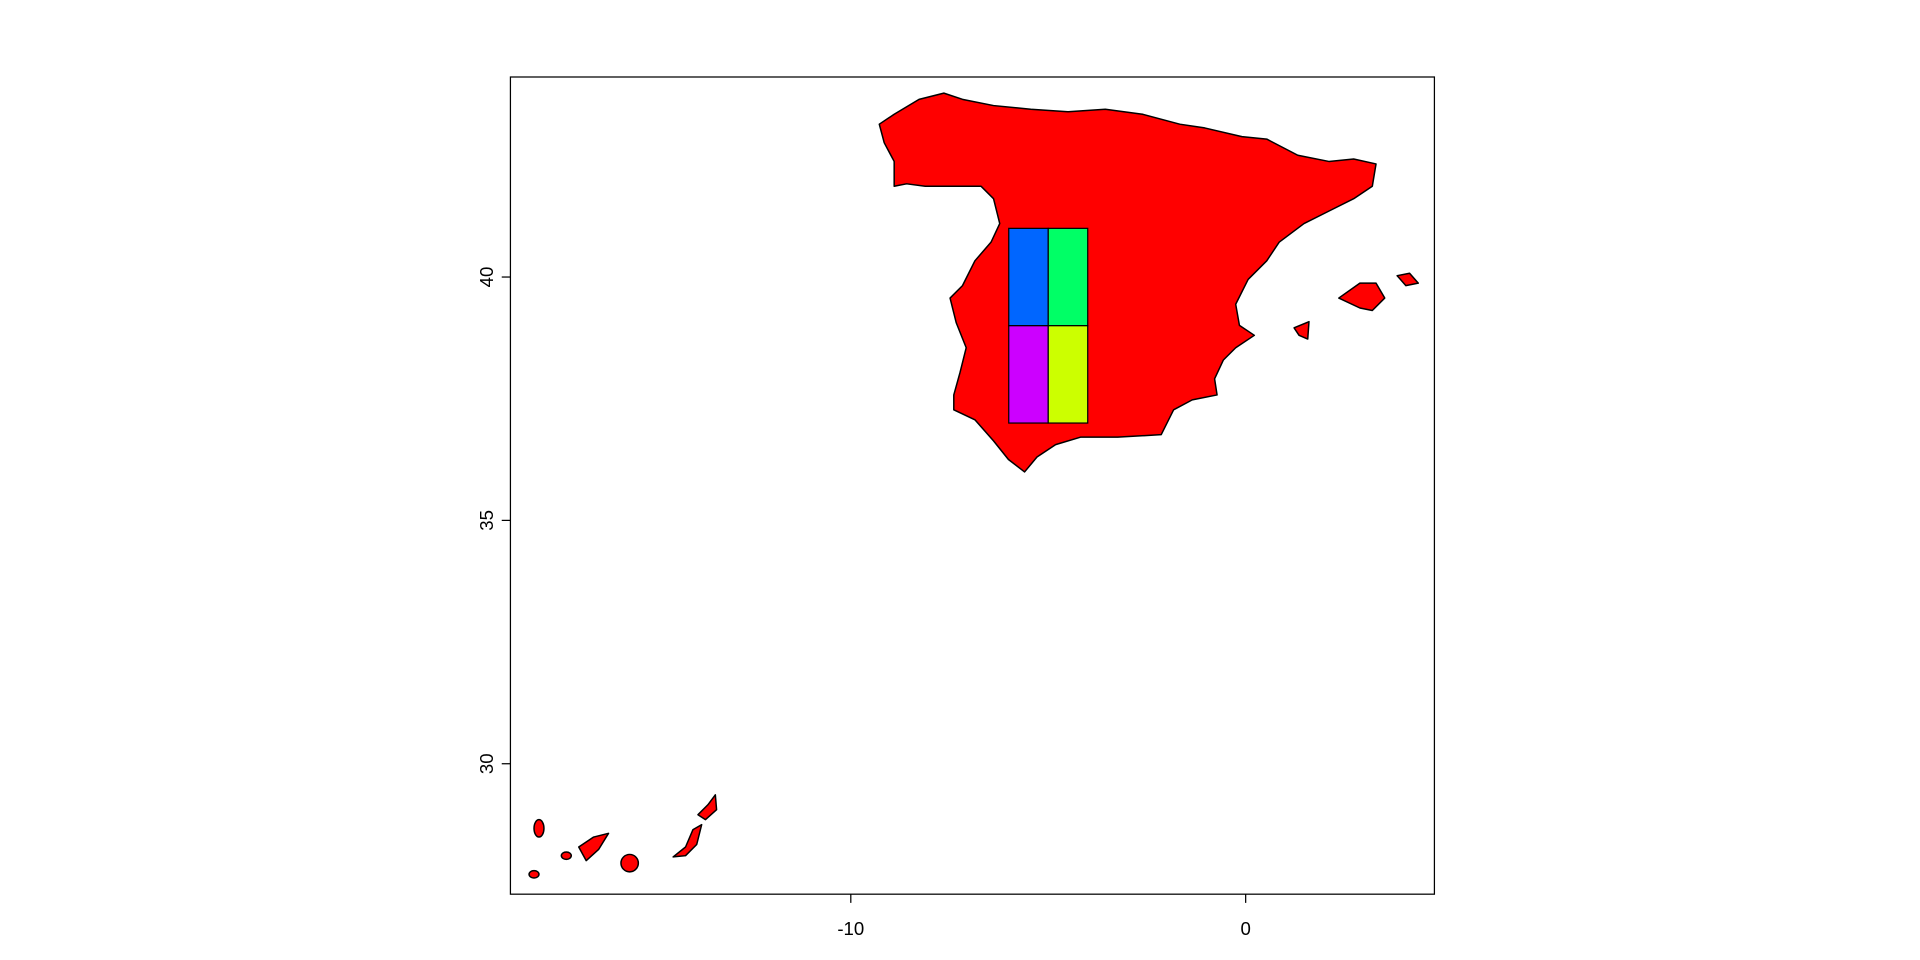 Image resolution: width=1920 pixels, height=960 pixels. Describe the element at coordinates (850, 928) in the screenshot. I see `x-tick-label: -10` at that location.